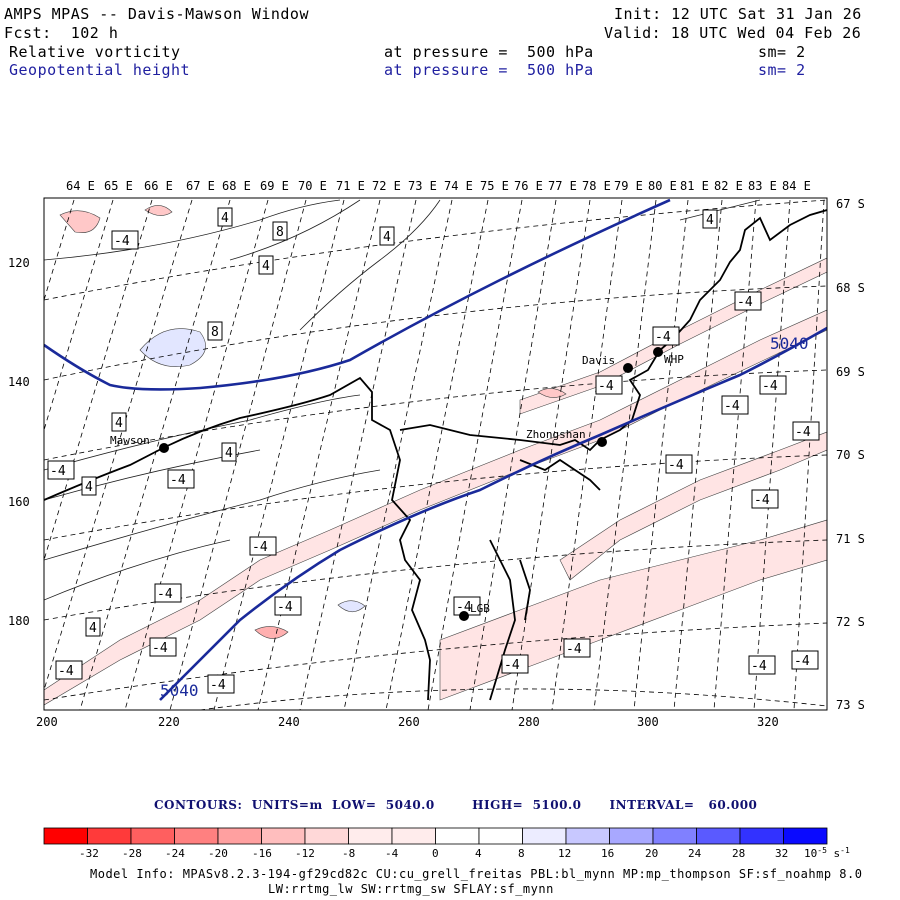 This screenshot has height=900, width=900. Describe the element at coordinates (850, 204) in the screenshot. I see `lat-label: 67 S` at that location.